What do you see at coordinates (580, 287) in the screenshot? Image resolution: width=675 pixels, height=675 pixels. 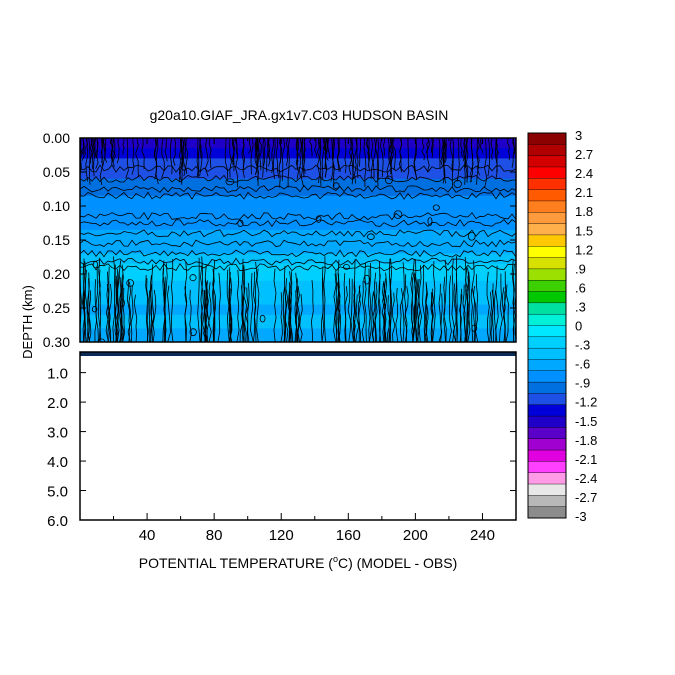 I see `colorbar-label: .6` at bounding box center [580, 287].